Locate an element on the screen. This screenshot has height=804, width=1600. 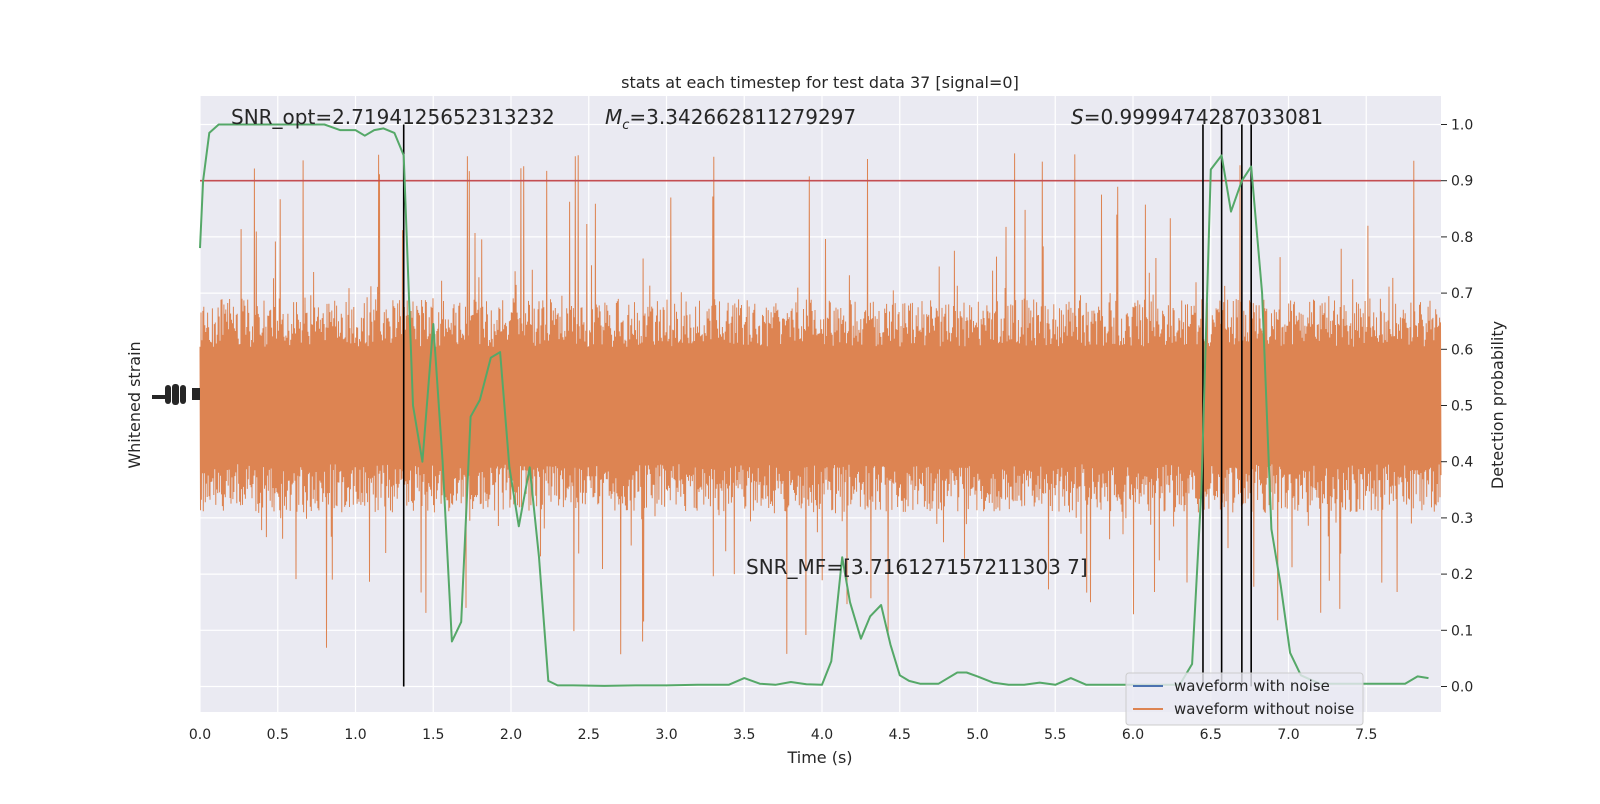
s-annotation: S=0.9999474287033081 is located at coordinates (1197, 117).